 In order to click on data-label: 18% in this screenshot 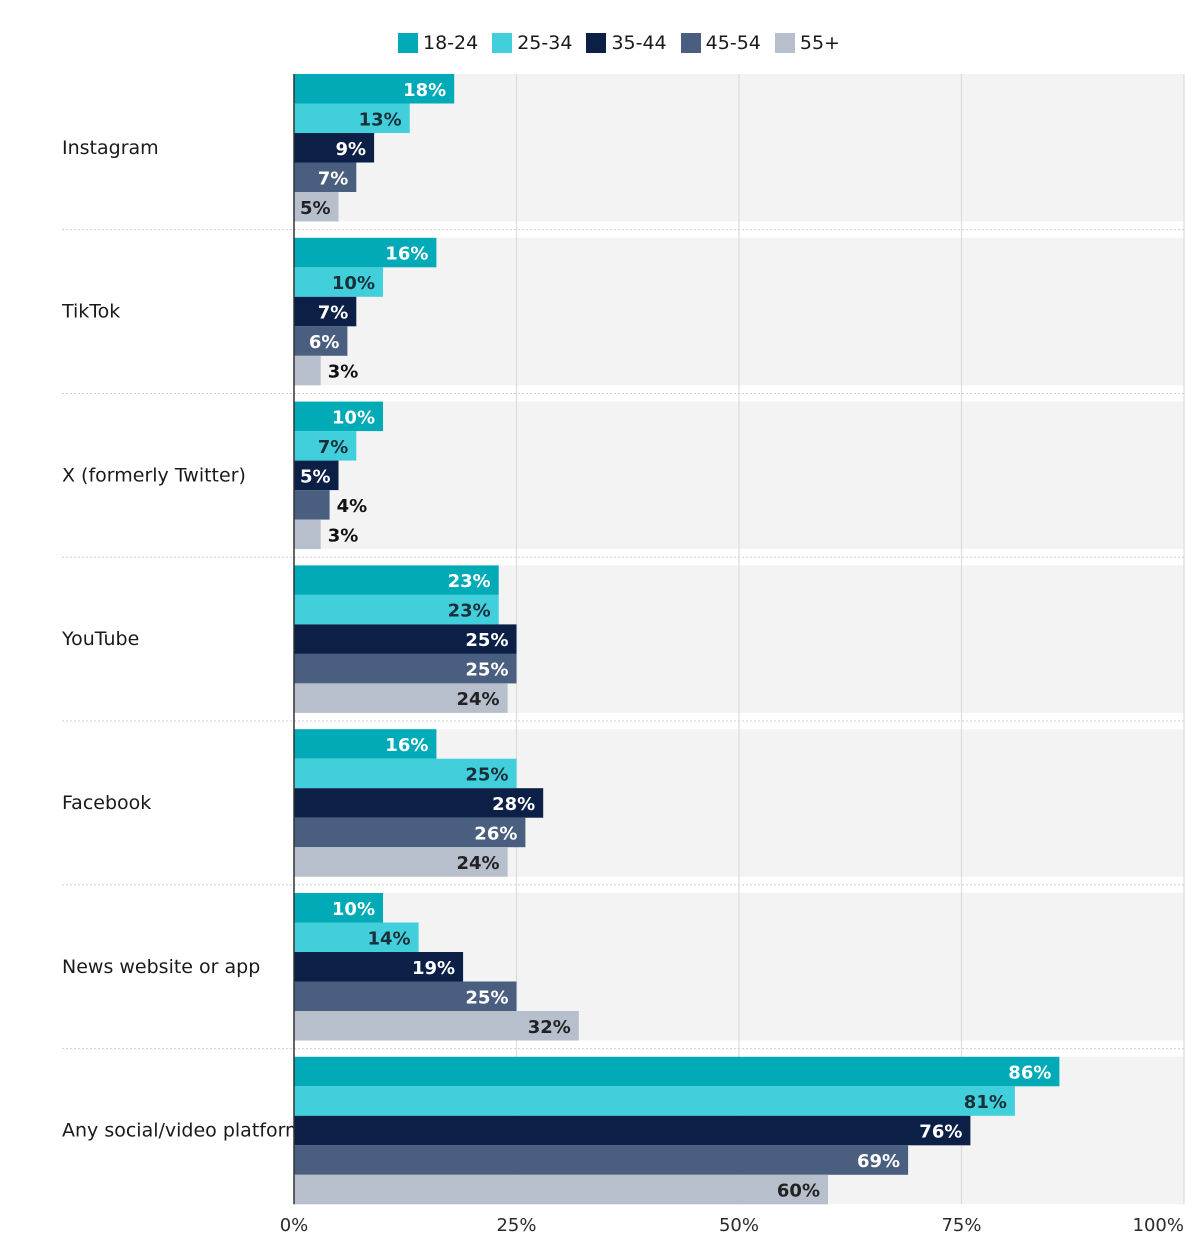, I will do `click(424, 90)`.